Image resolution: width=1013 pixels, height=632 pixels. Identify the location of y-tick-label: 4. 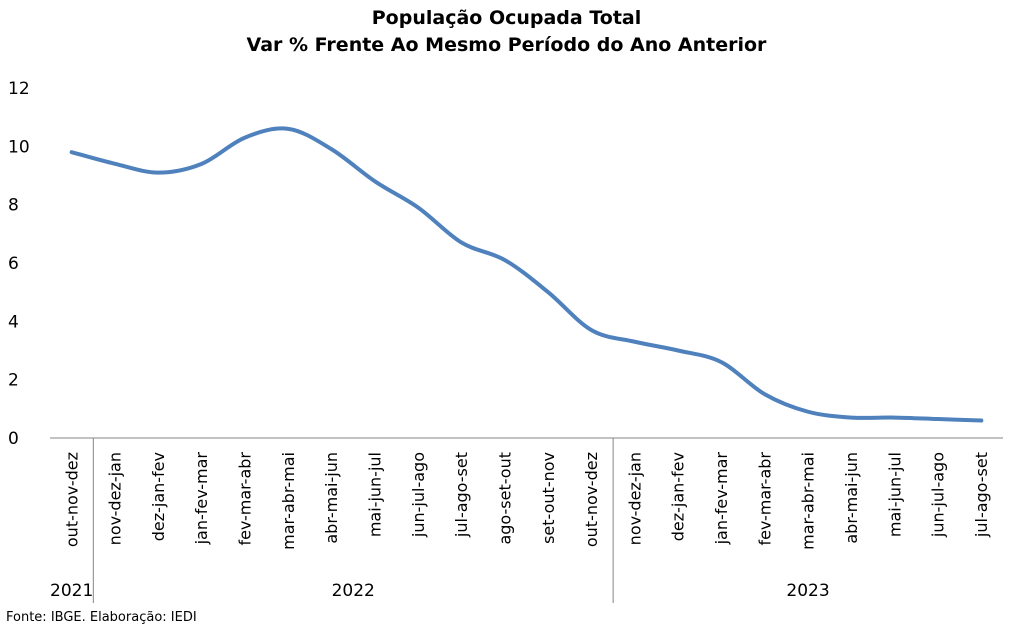
(13, 322).